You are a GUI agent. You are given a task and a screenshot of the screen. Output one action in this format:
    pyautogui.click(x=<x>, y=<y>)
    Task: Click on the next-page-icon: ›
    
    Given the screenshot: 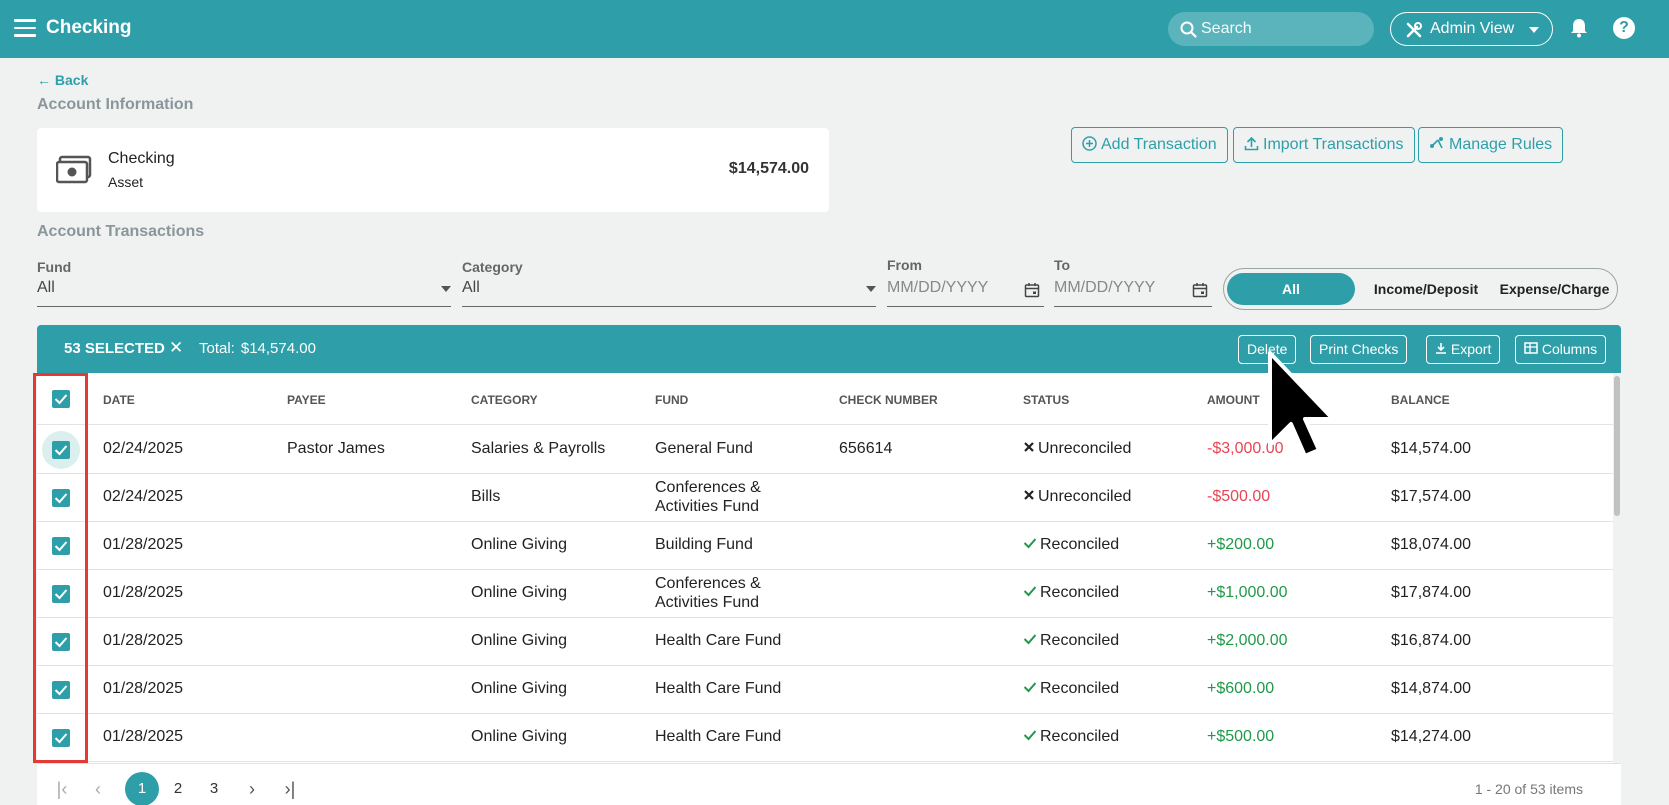 What is the action you would take?
    pyautogui.click(x=252, y=789)
    